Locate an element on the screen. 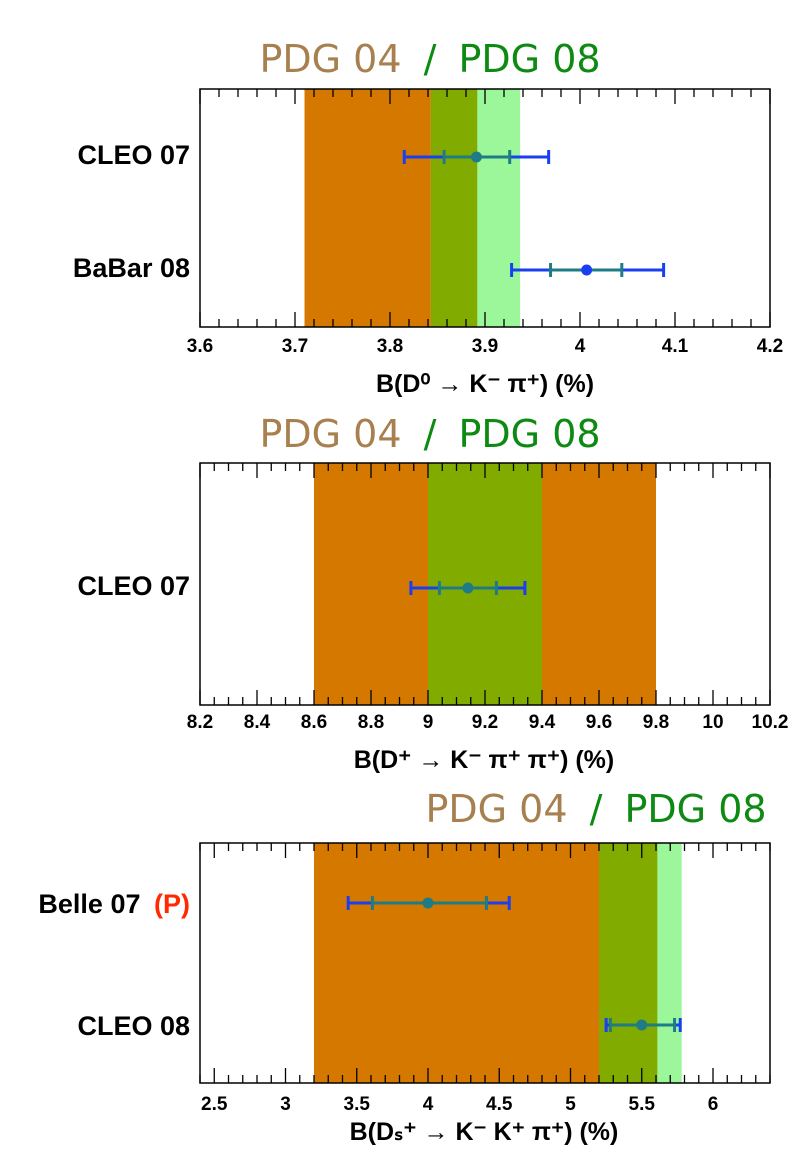  panel-ds-bands is located at coordinates (498, 963).